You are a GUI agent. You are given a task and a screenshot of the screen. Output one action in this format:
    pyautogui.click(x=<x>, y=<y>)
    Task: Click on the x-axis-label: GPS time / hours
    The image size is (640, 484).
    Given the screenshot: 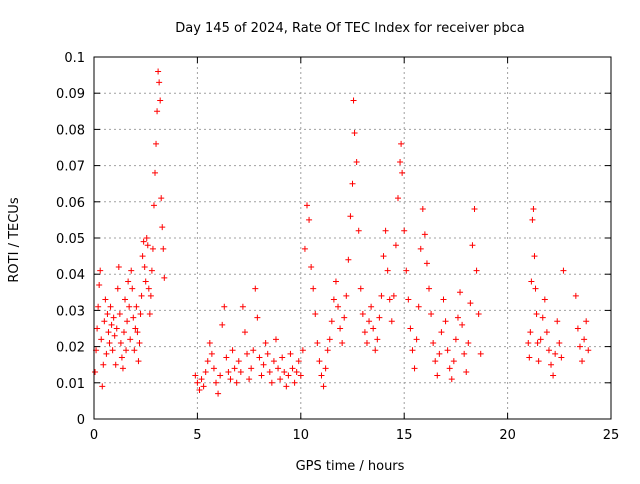 What is the action you would take?
    pyautogui.click(x=350, y=466)
    